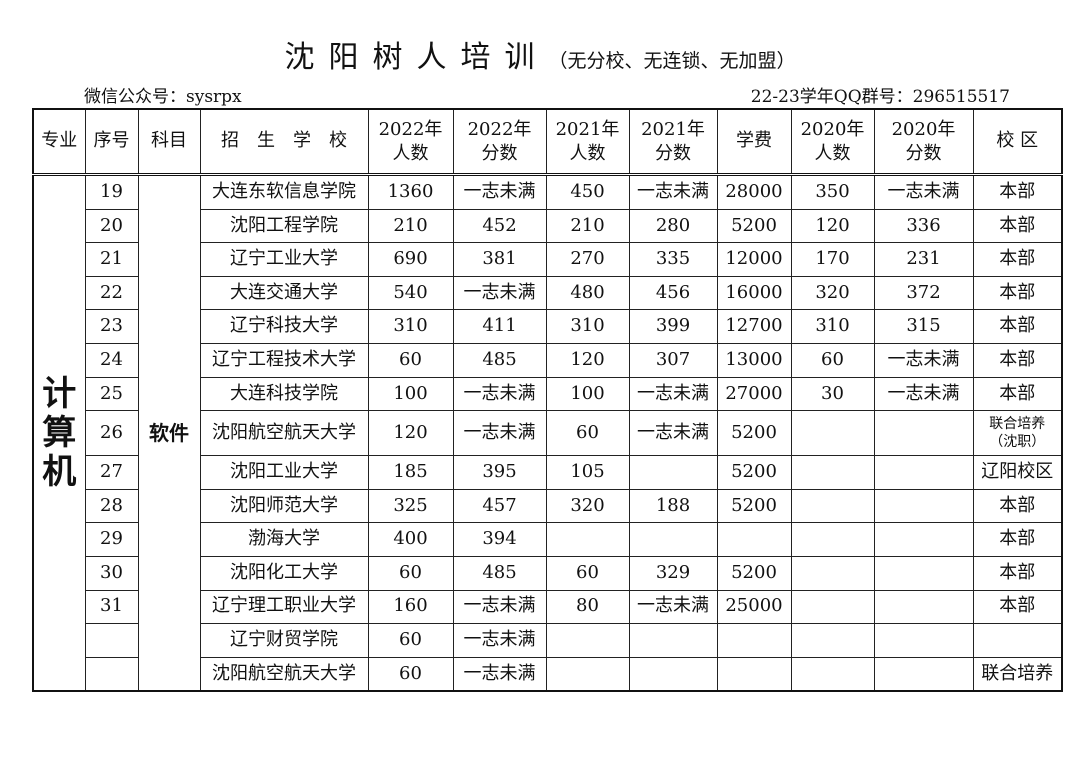 The image size is (1080, 764). What do you see at coordinates (548, 539) in the screenshot?
I see `table-row: 29 渤海大学 400 394 本部` at bounding box center [548, 539].